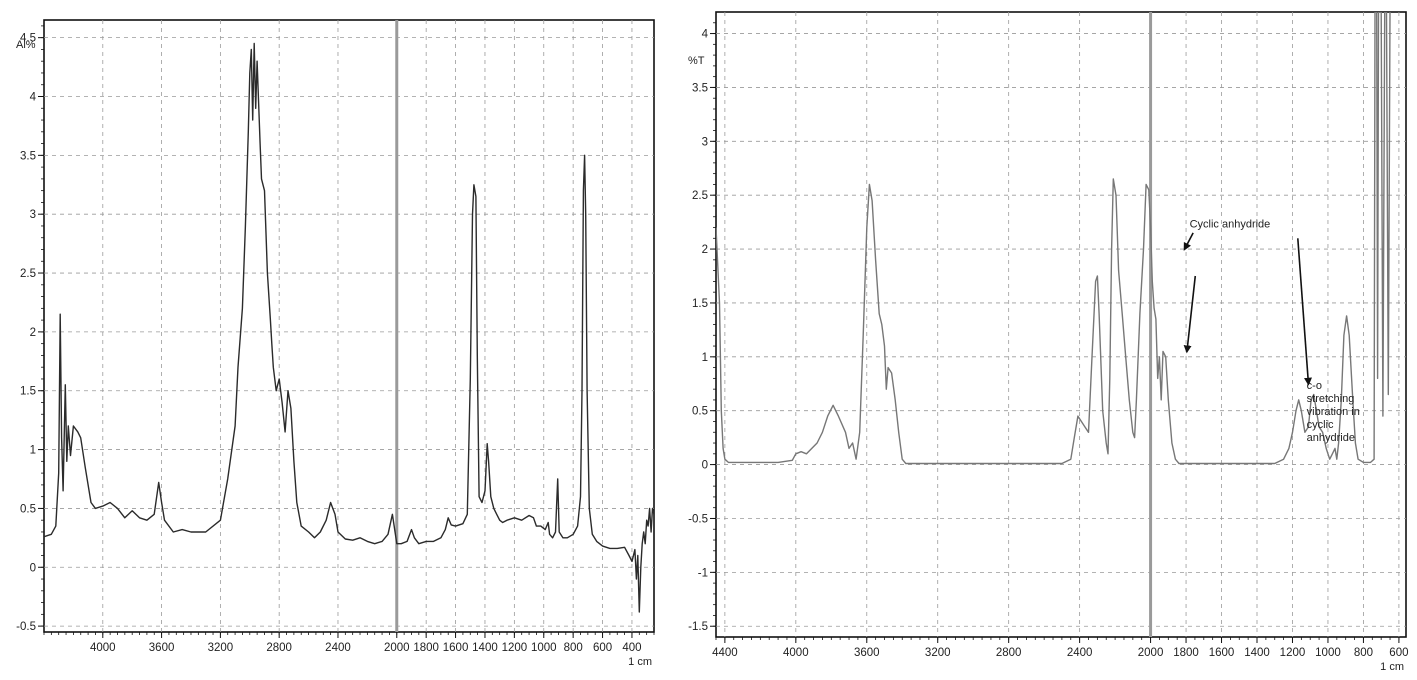 This screenshot has height=680, width=1417. What do you see at coordinates (1230, 225) in the screenshot?
I see `annotation-text: Cyclic anhydride` at bounding box center [1230, 225].